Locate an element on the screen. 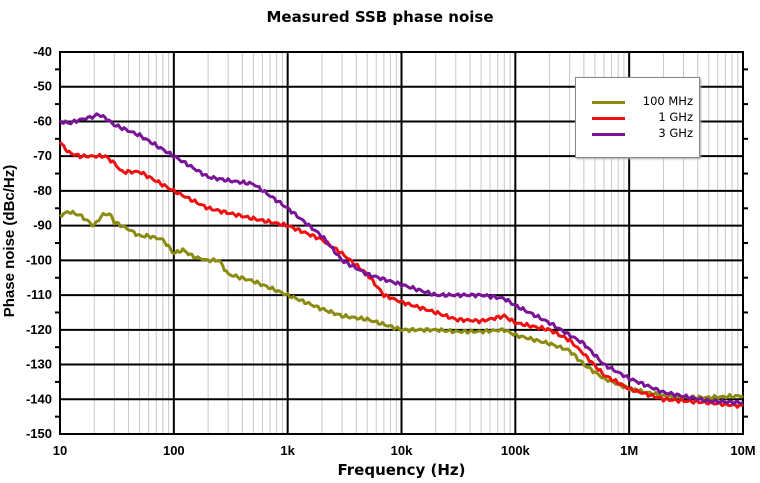 This screenshot has width=760, height=483. legend-item-100mhz: 100 MHz is located at coordinates (637, 102).